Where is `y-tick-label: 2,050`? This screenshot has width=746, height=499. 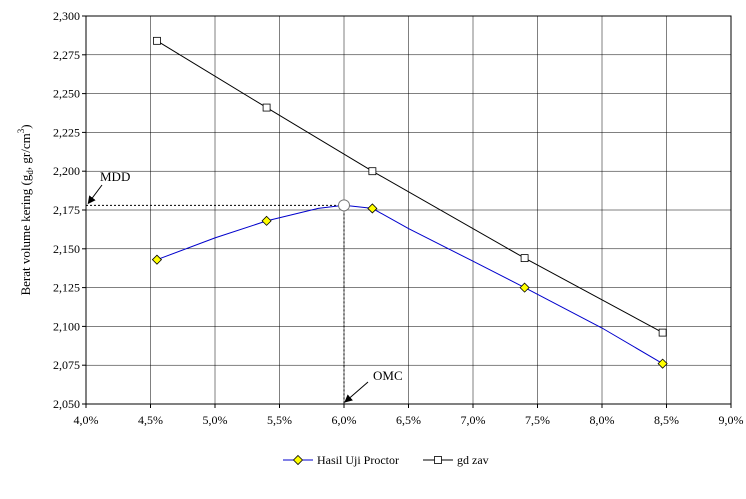
y-tick-label: 2,050 is located at coordinates (66, 404).